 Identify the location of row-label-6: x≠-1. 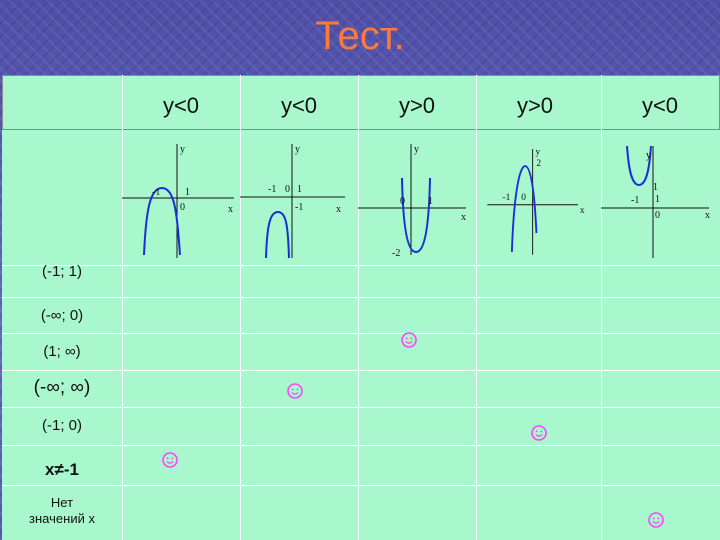
(62, 469).